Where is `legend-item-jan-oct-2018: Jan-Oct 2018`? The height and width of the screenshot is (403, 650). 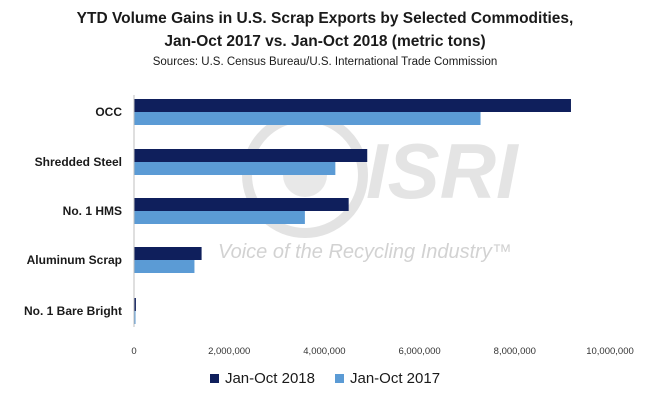 legend-item-jan-oct-2018: Jan-Oct 2018 is located at coordinates (262, 378).